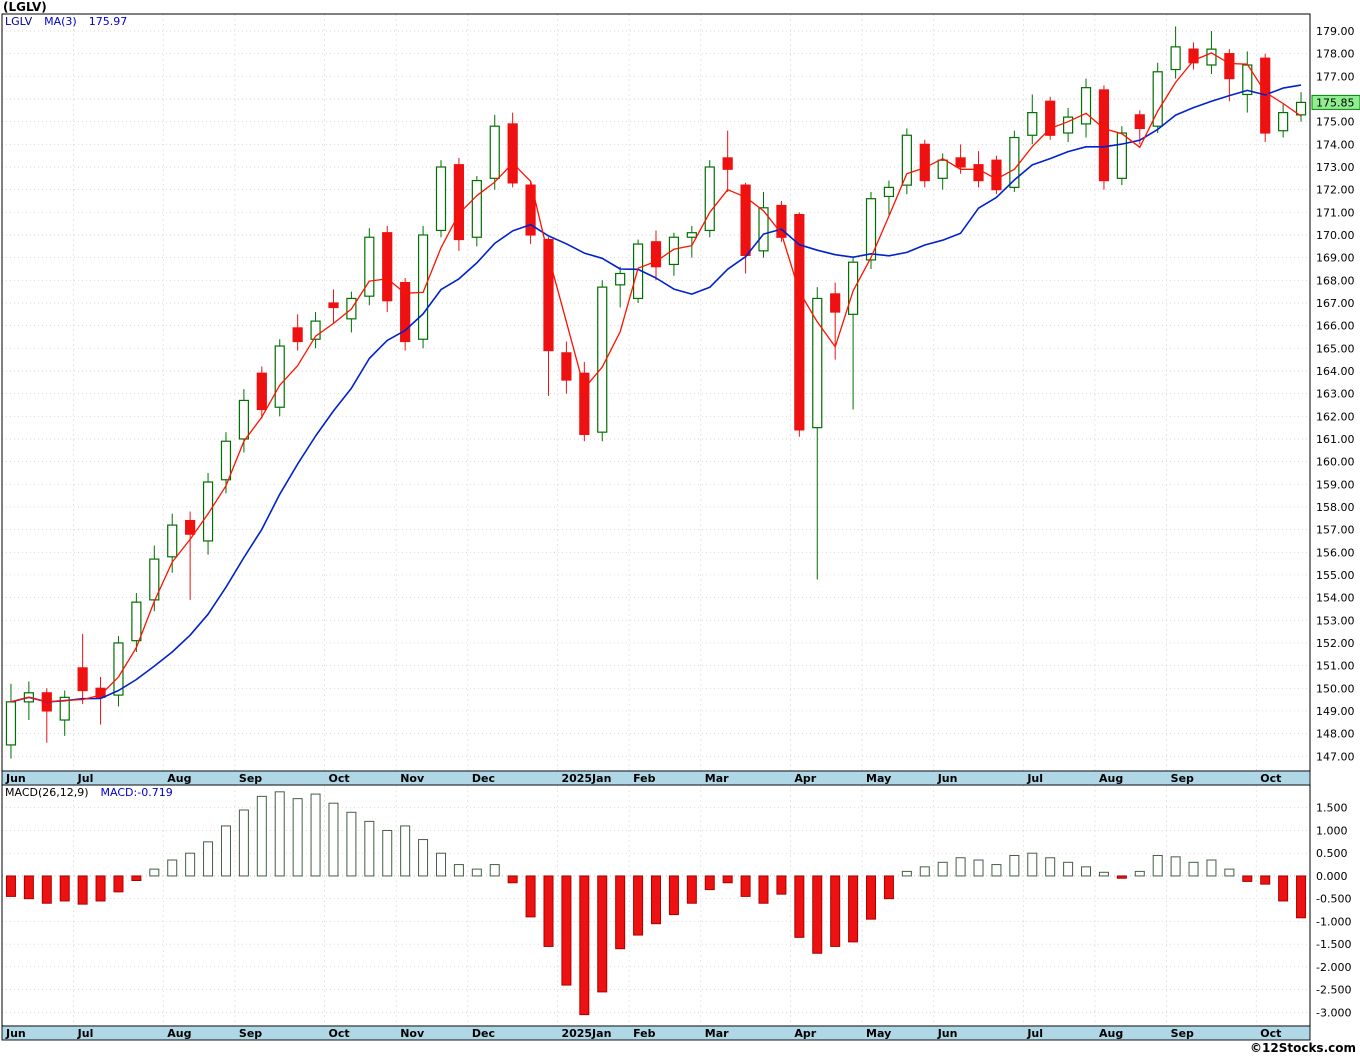 The width and height of the screenshot is (1360, 1056). Describe the element at coordinates (483, 778) in the screenshot. I see `month-label: Dec` at that location.